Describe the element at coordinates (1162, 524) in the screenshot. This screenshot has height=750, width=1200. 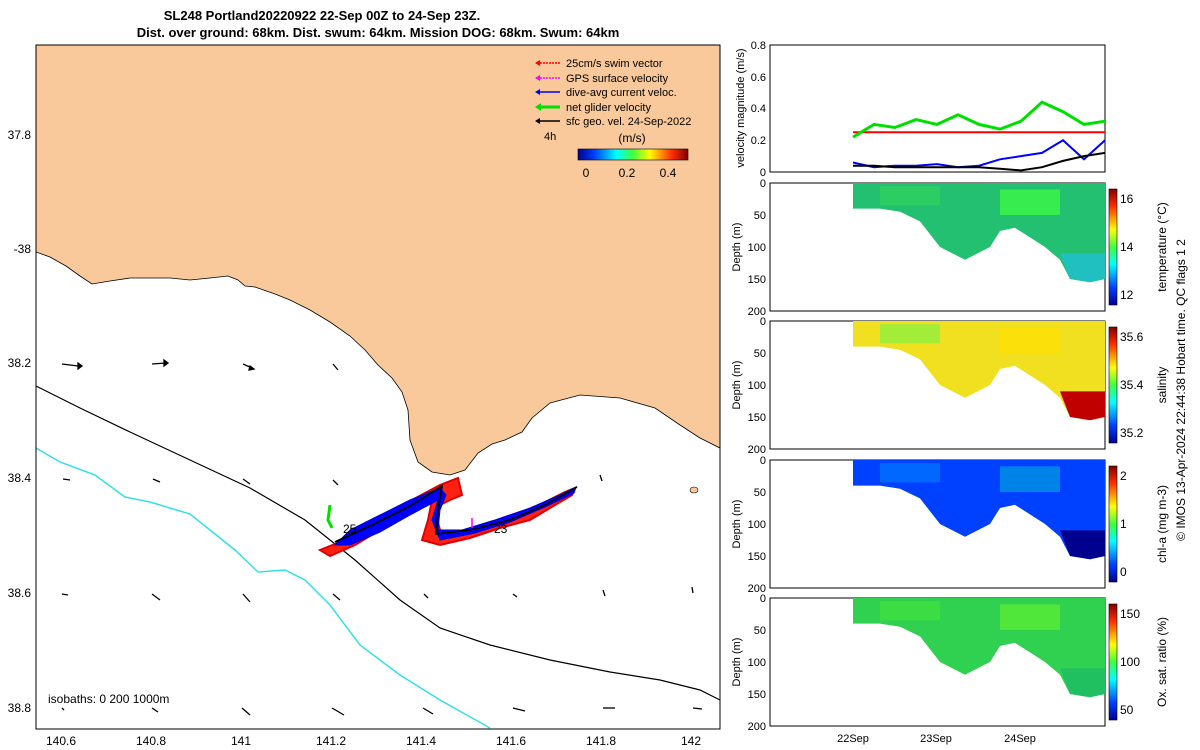
I see `colorbar-label: chl-a (mg m-3)` at that location.